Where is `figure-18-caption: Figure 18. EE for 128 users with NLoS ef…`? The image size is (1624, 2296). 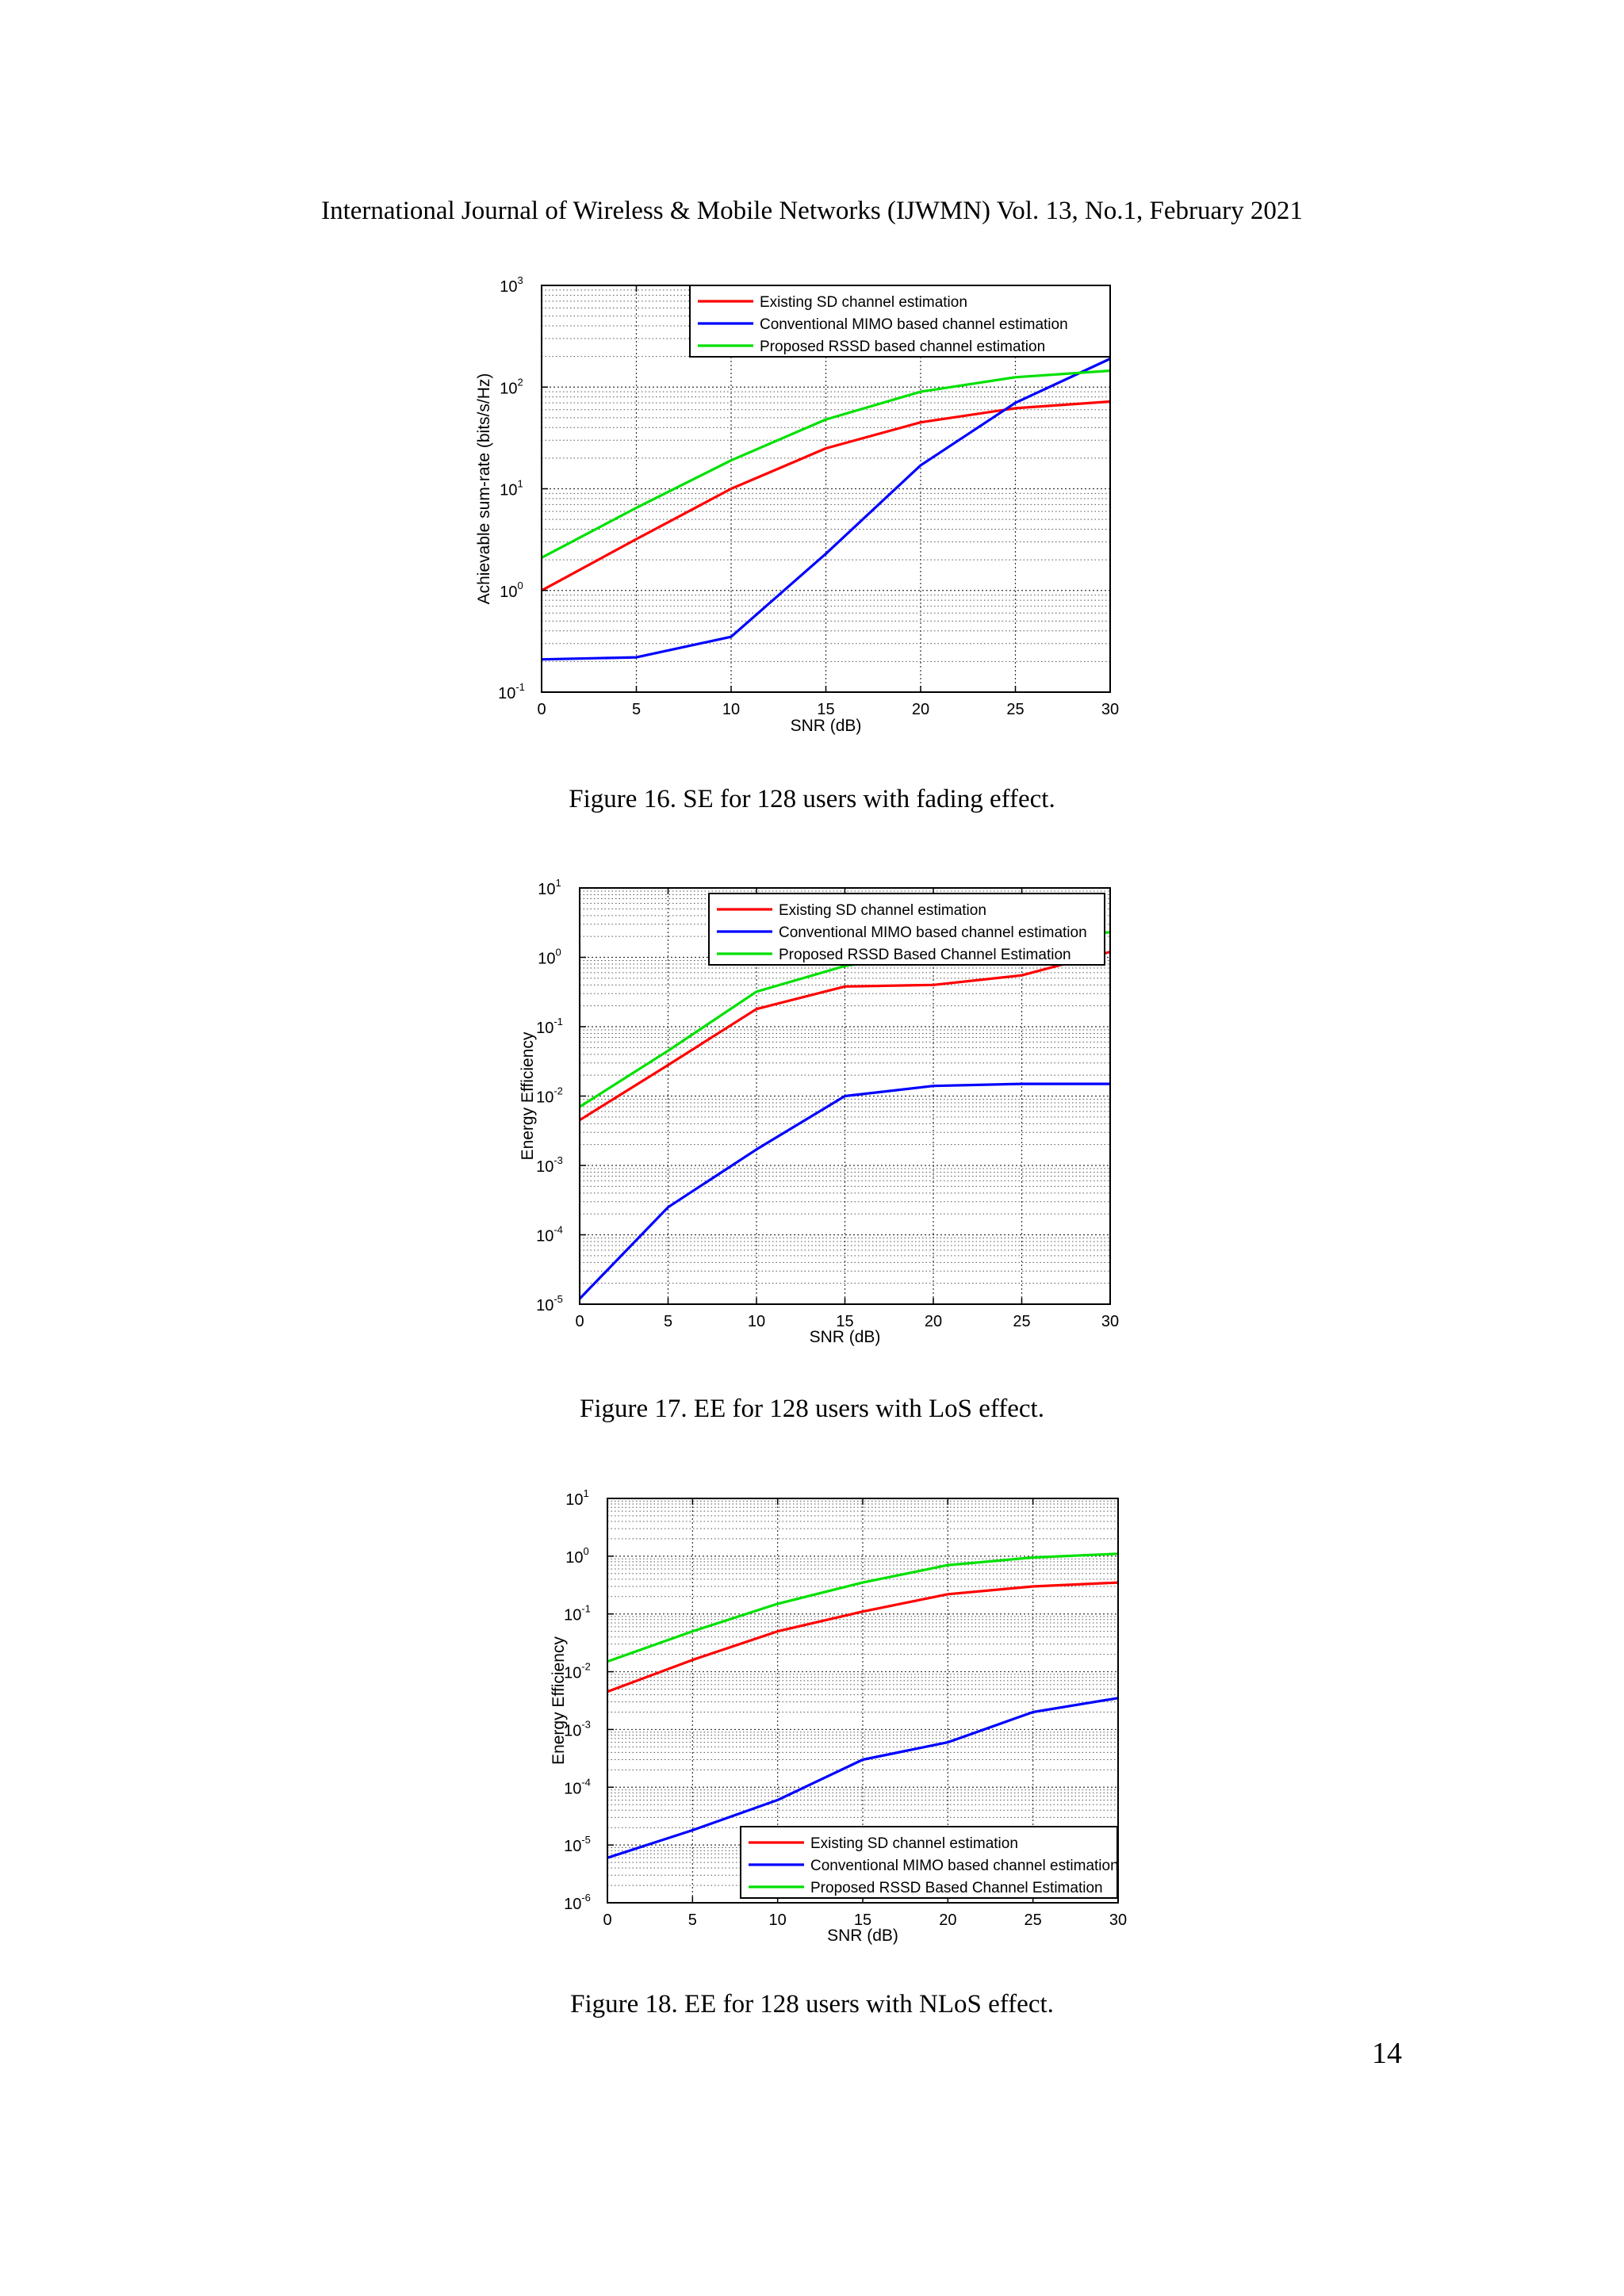
figure-18-caption: Figure 18. EE for 128 users with NLoS ef… is located at coordinates (812, 2004).